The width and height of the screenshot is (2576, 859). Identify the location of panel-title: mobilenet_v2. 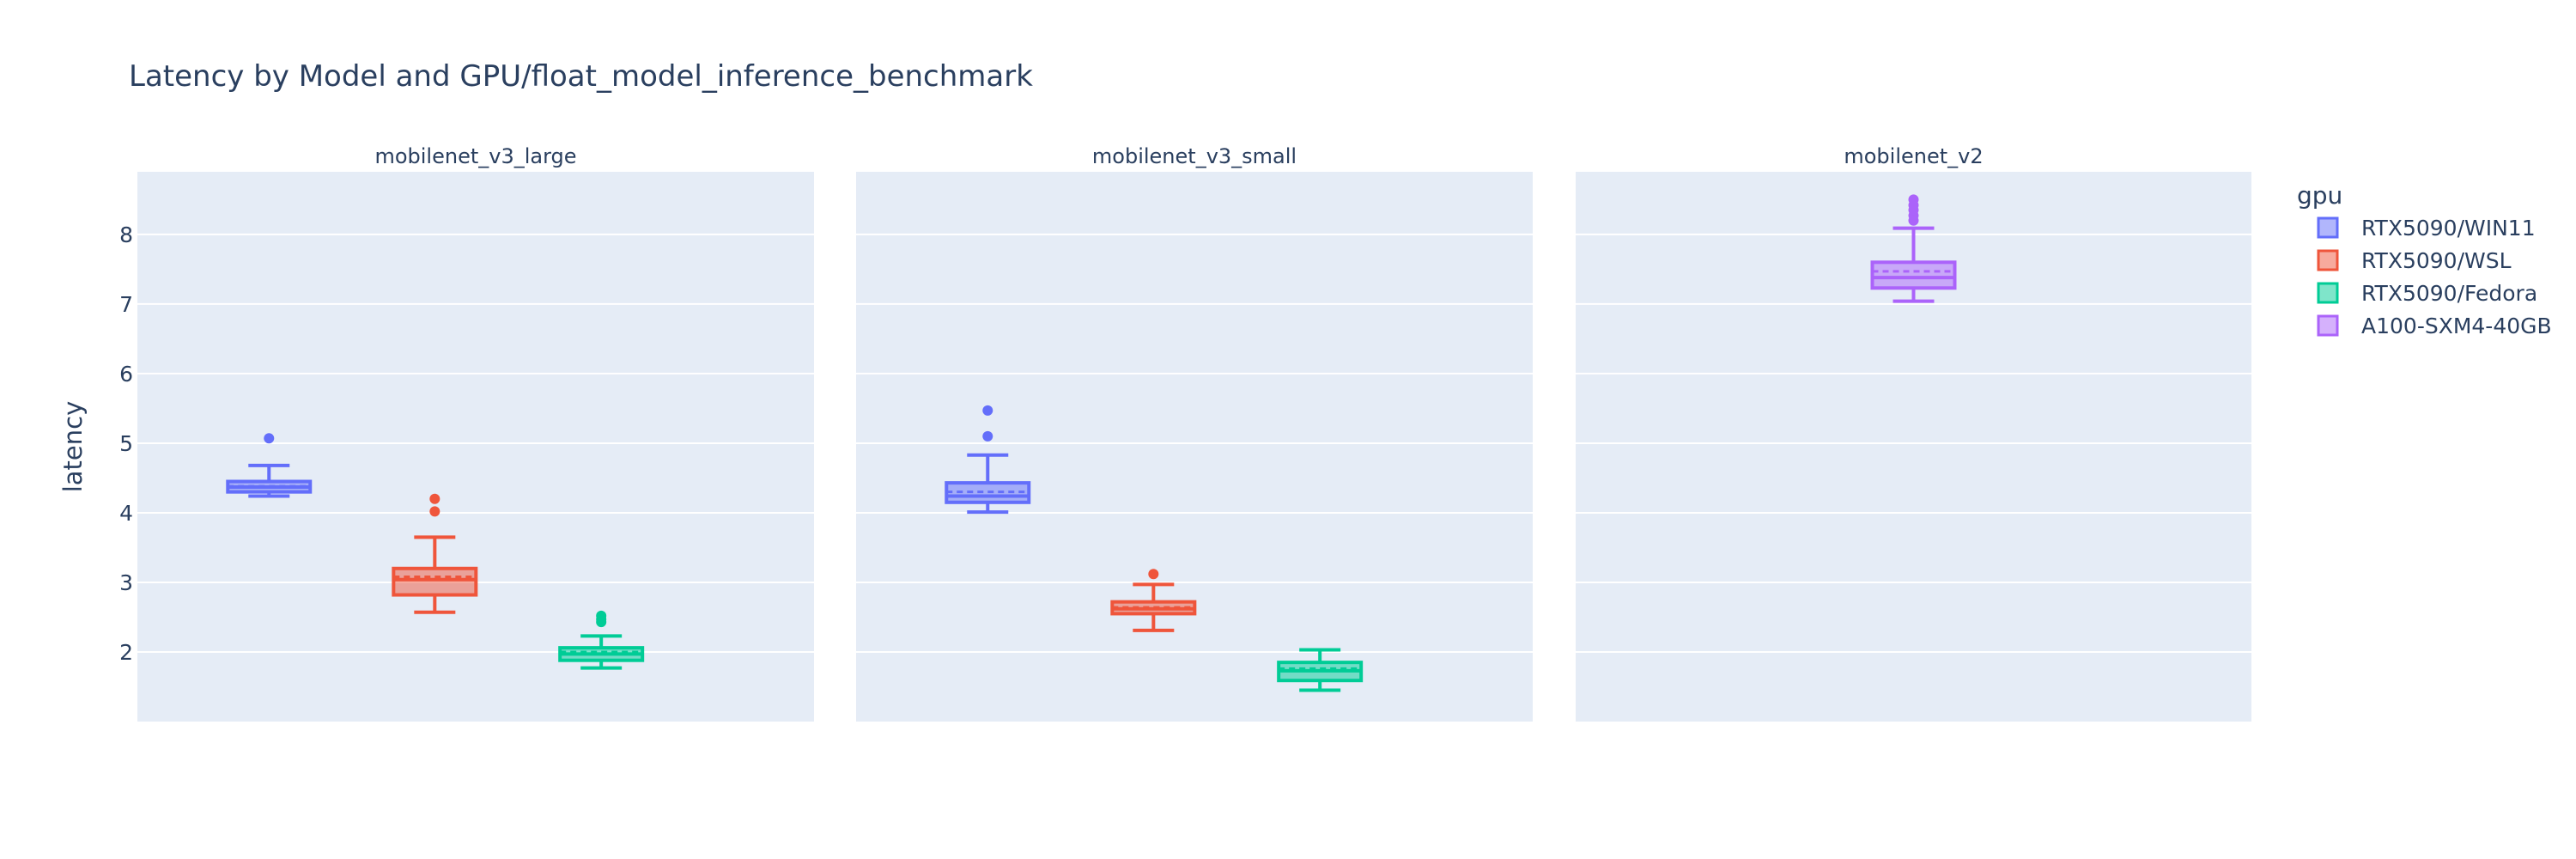
(1914, 156).